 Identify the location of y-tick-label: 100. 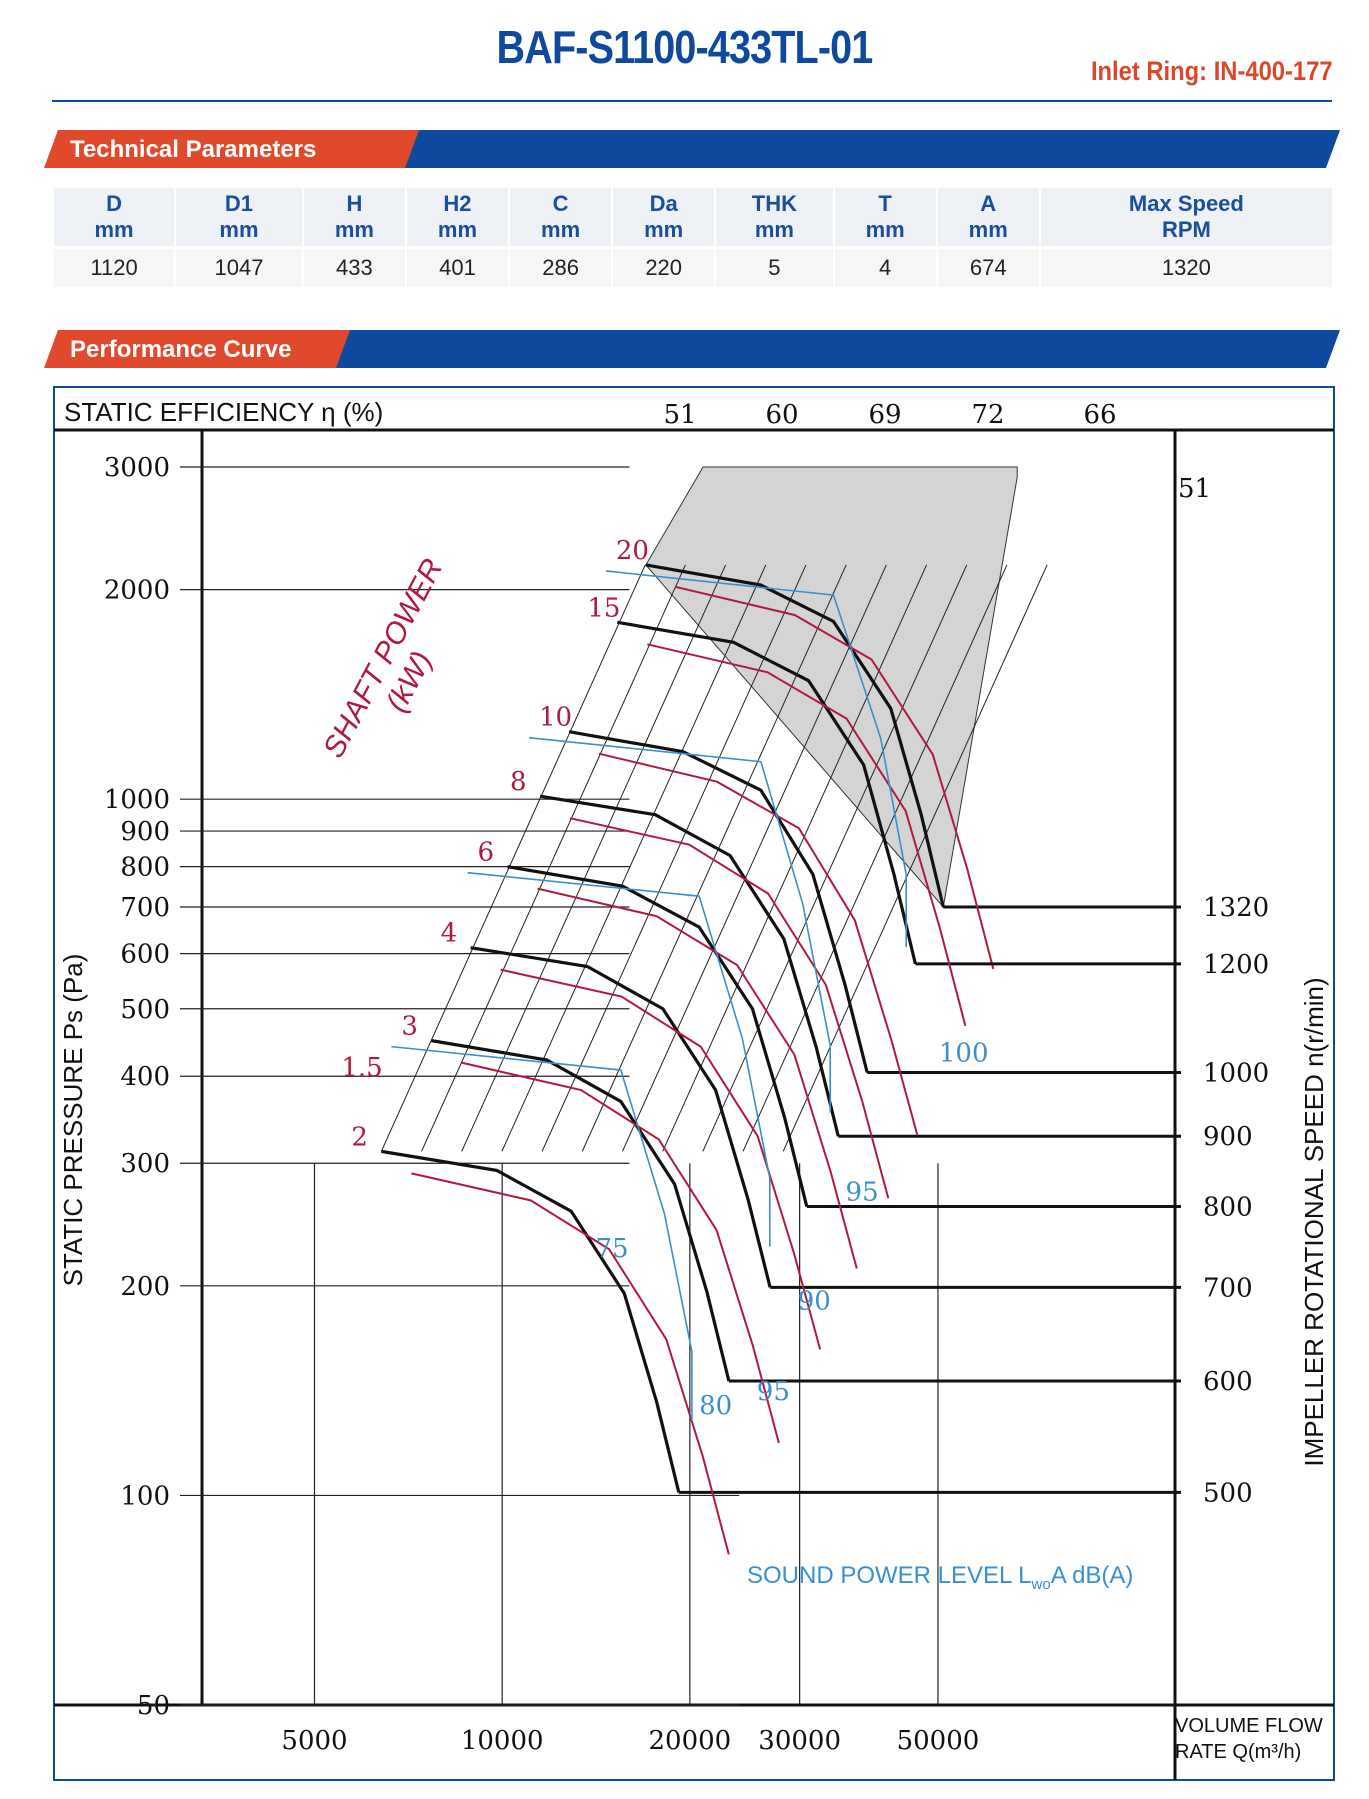
(145, 1496).